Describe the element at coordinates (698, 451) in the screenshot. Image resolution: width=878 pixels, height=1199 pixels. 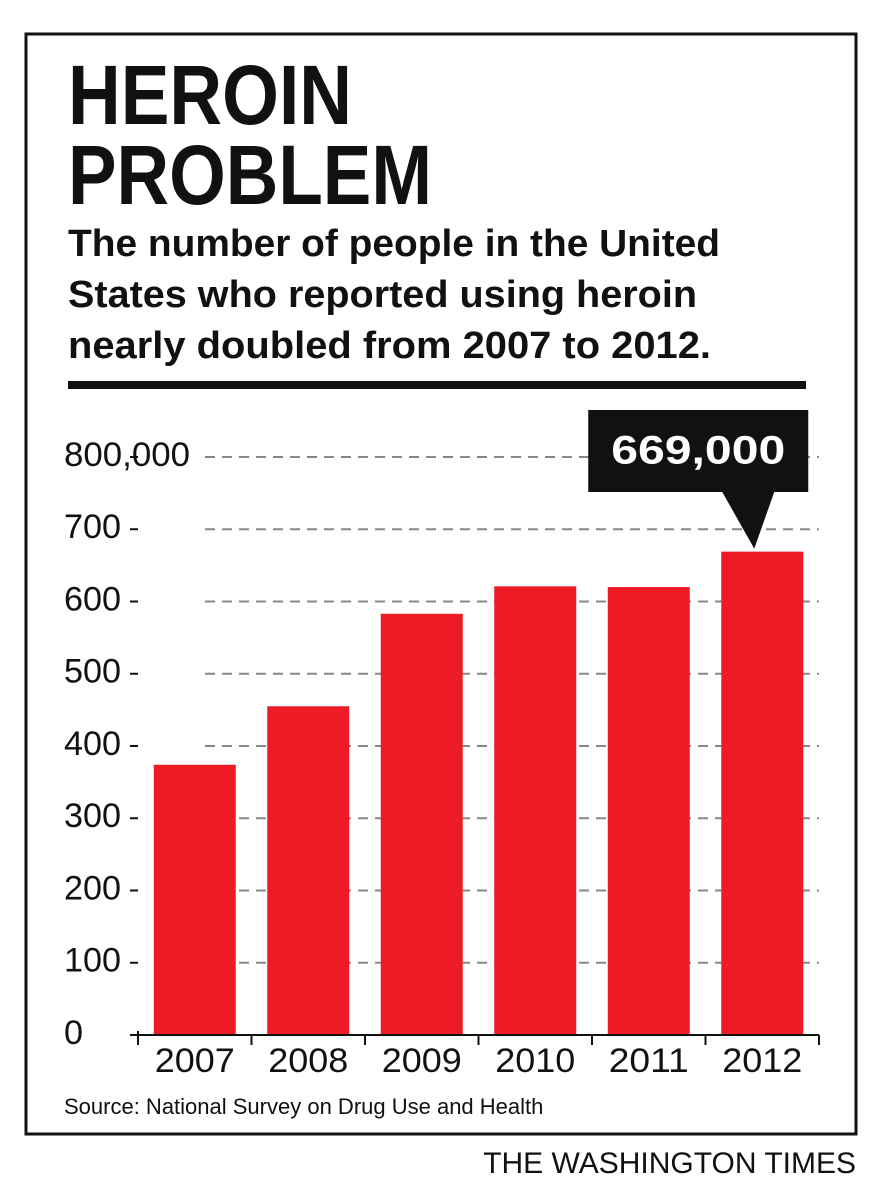
I see `data-label: 669,000` at that location.